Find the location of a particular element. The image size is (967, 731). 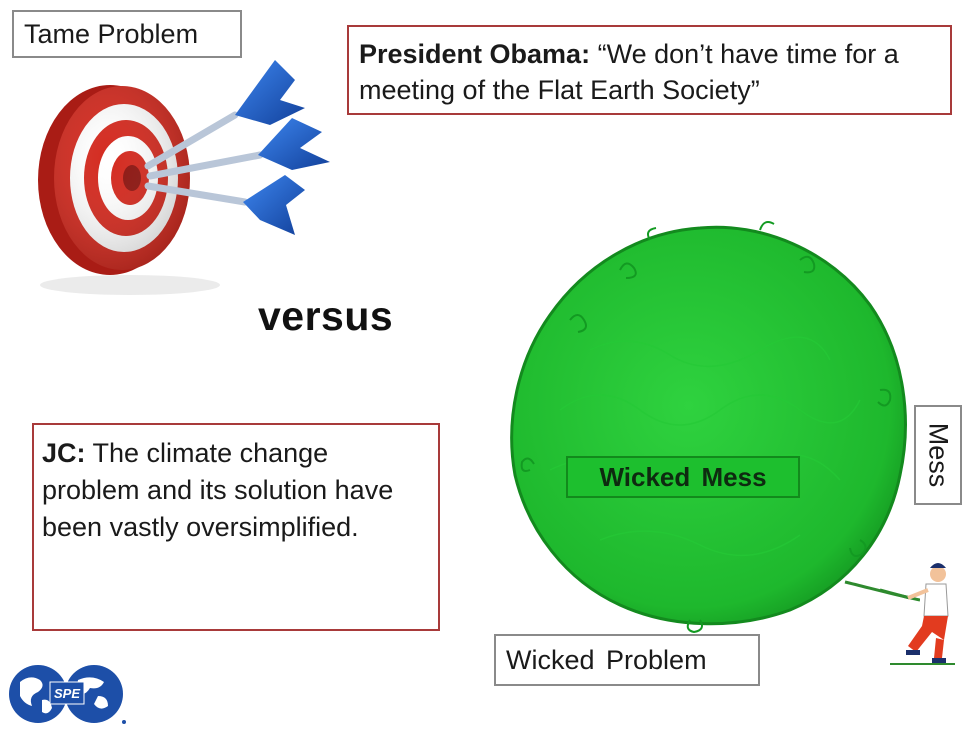

wicked-mess-label: Wicked Mess is located at coordinates (683, 477).